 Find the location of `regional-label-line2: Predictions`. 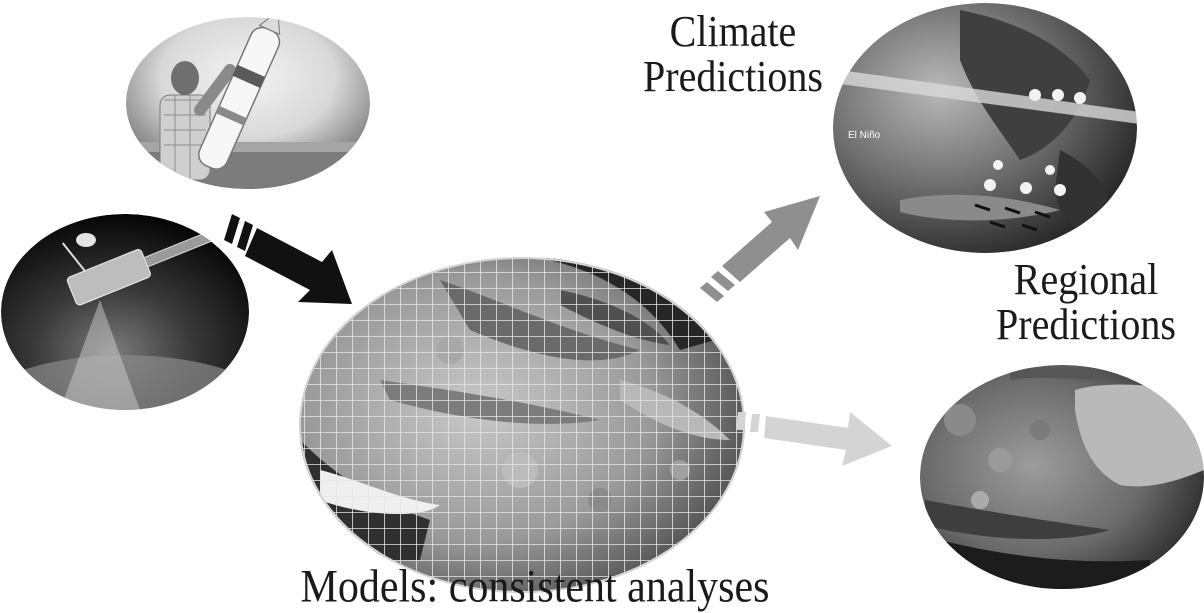

regional-label-line2: Predictions is located at coordinates (1086, 324).